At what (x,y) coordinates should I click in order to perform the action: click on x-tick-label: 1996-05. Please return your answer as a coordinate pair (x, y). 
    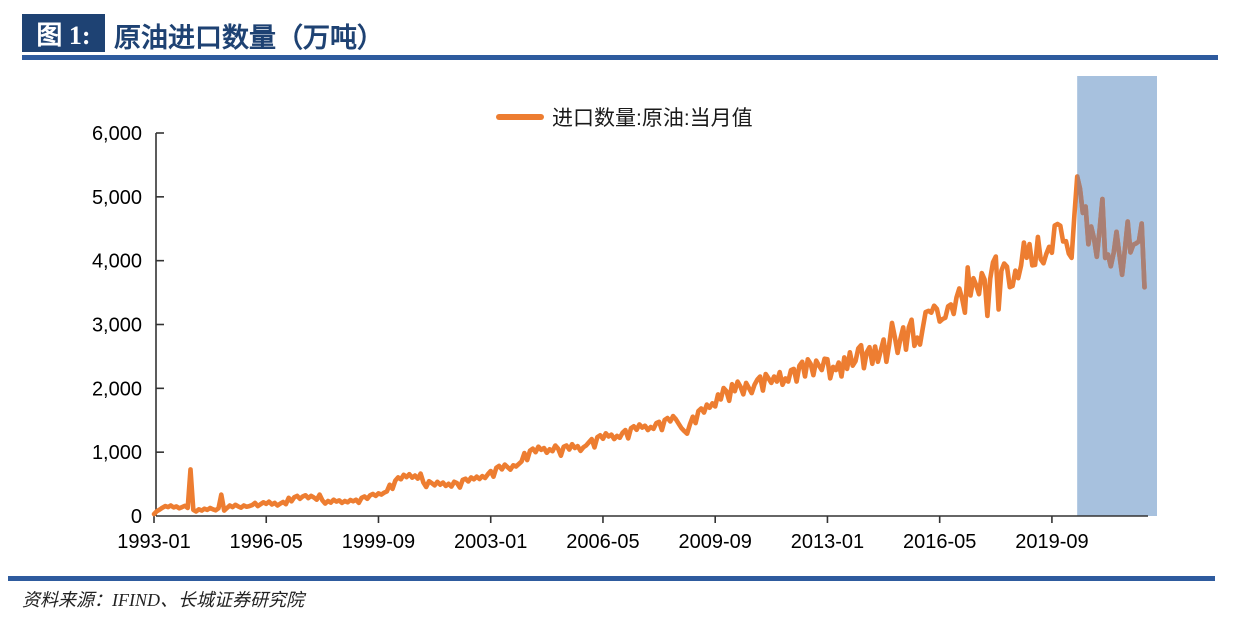
    Looking at the image, I should click on (266, 542).